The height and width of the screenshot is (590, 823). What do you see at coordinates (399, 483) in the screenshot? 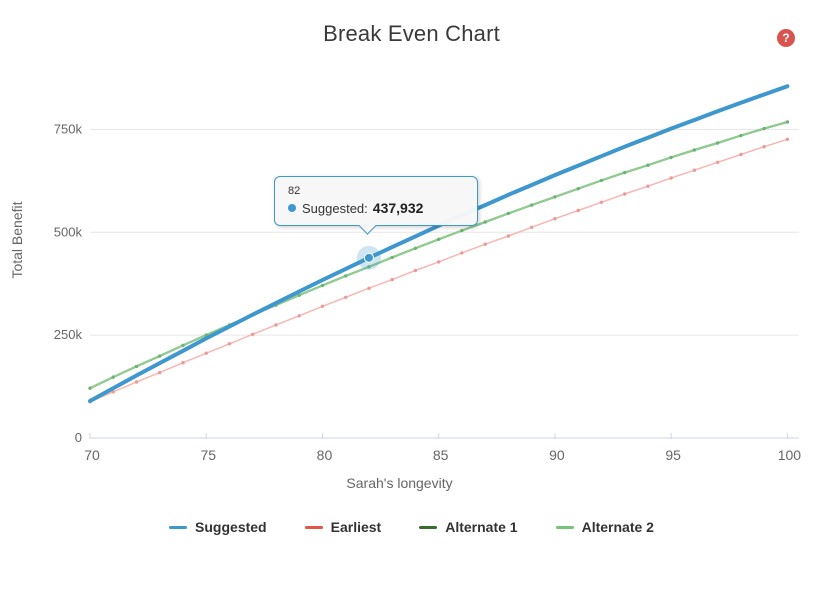
I see `x-axis-title: Sarah's longevity` at bounding box center [399, 483].